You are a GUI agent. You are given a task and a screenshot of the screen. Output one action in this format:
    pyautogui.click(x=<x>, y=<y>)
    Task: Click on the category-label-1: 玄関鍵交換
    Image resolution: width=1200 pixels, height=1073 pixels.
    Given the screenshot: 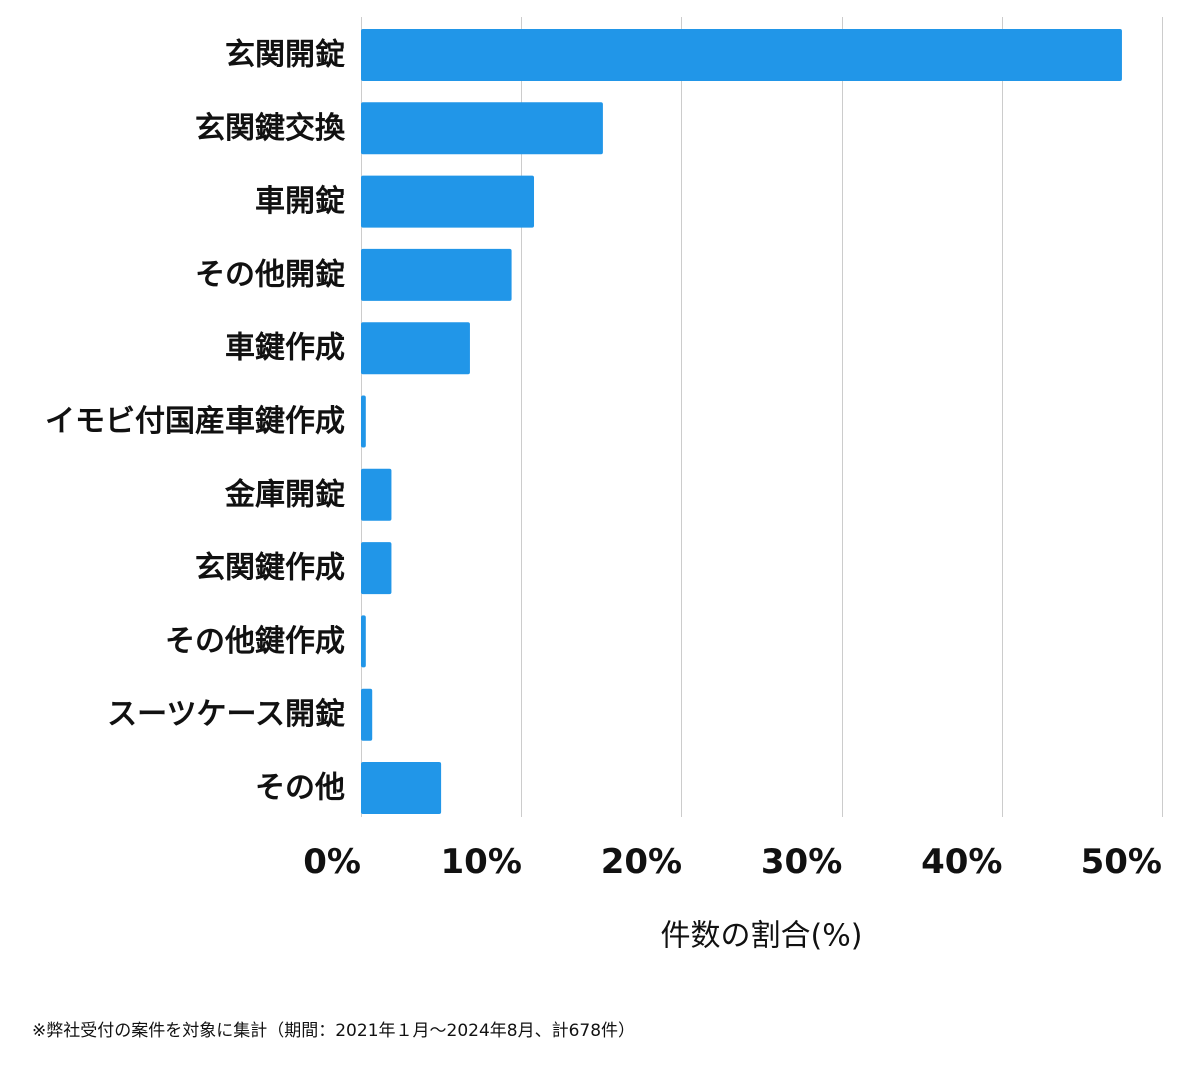 What is the action you would take?
    pyautogui.click(x=270, y=128)
    